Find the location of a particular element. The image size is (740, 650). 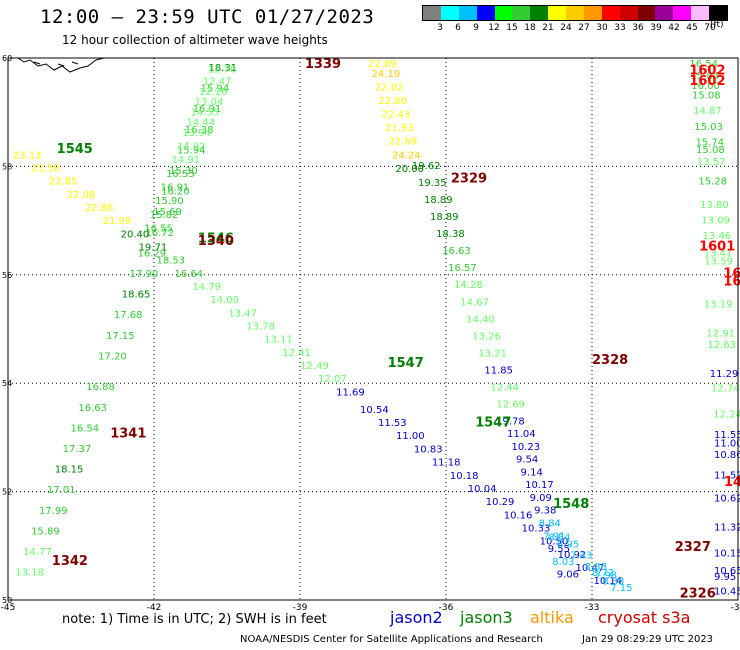

legend-label: 24 is located at coordinates (566, 28).